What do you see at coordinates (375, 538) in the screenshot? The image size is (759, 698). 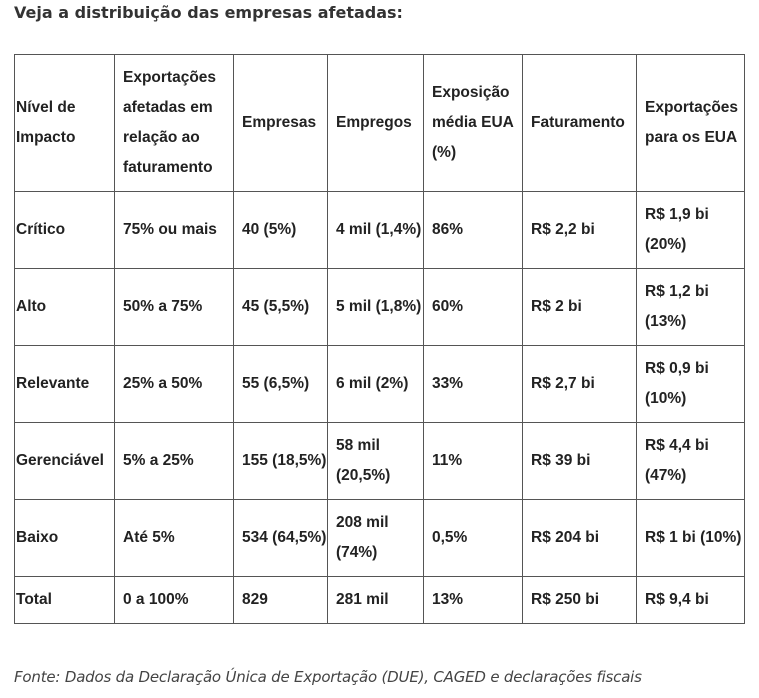 I see `cell-empregos: 208 mil (74%)` at bounding box center [375, 538].